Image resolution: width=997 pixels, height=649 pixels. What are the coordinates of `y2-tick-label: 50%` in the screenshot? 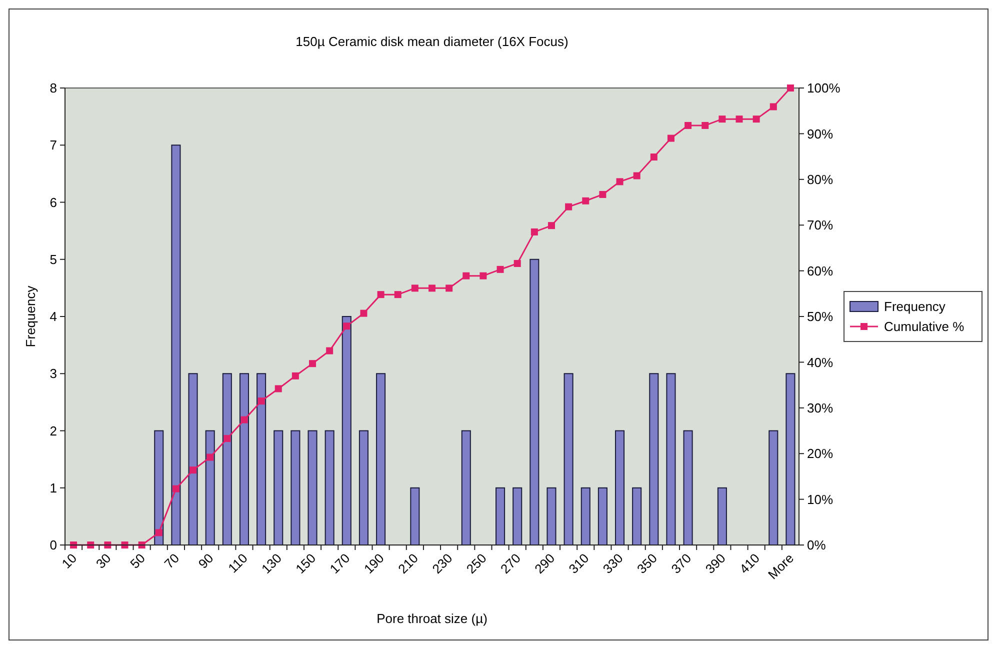 It's located at (820, 316).